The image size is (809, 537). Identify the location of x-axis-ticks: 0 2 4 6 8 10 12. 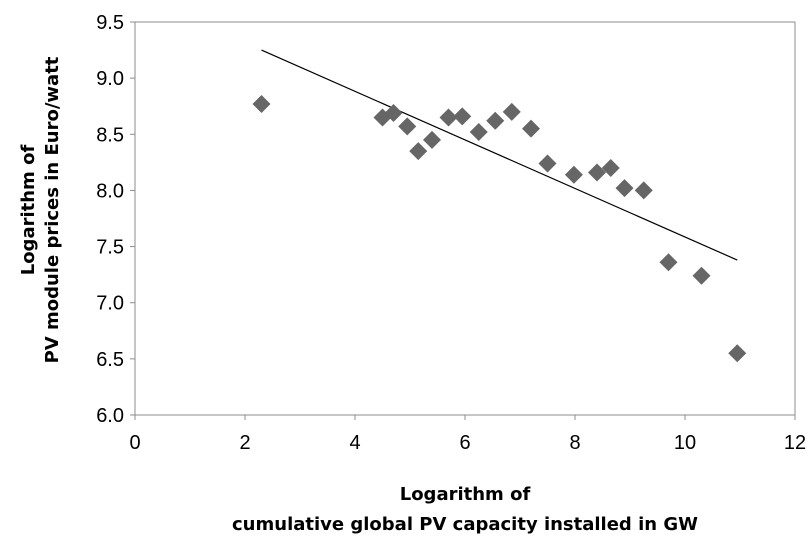
(467, 434).